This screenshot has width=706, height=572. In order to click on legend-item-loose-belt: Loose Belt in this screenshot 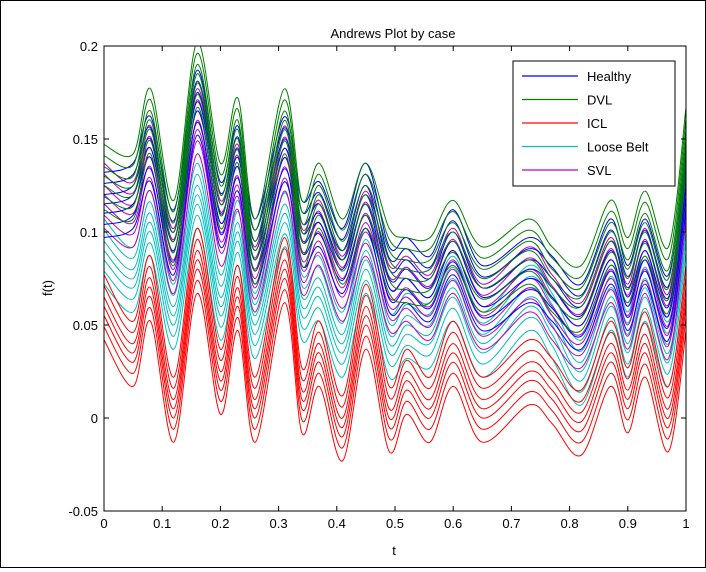, I will do `click(585, 147)`.